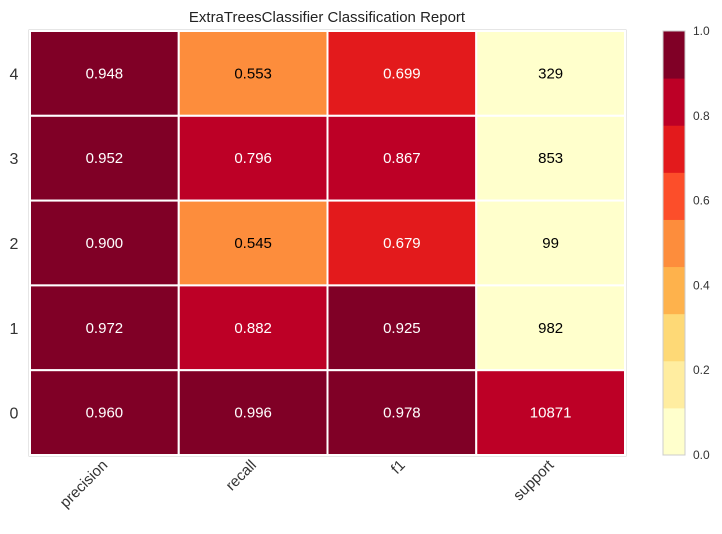 The image size is (722, 534). I want to click on cell-value-label: 0.679, so click(402, 243).